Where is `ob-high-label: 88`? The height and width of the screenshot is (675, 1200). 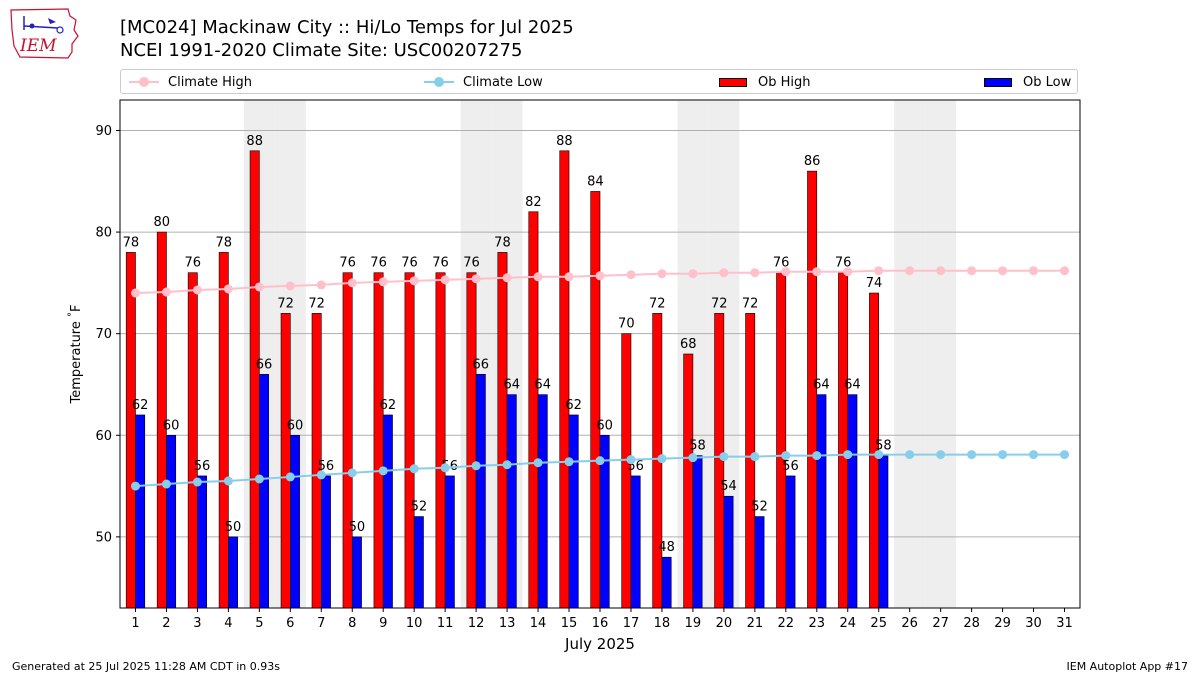 ob-high-label: 88 is located at coordinates (254, 141).